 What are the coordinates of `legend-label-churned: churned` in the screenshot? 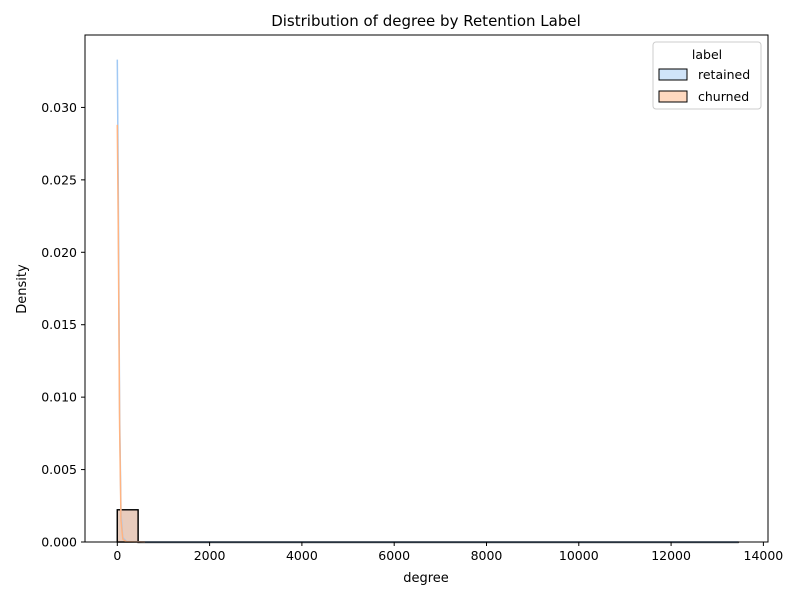 It's located at (723, 96).